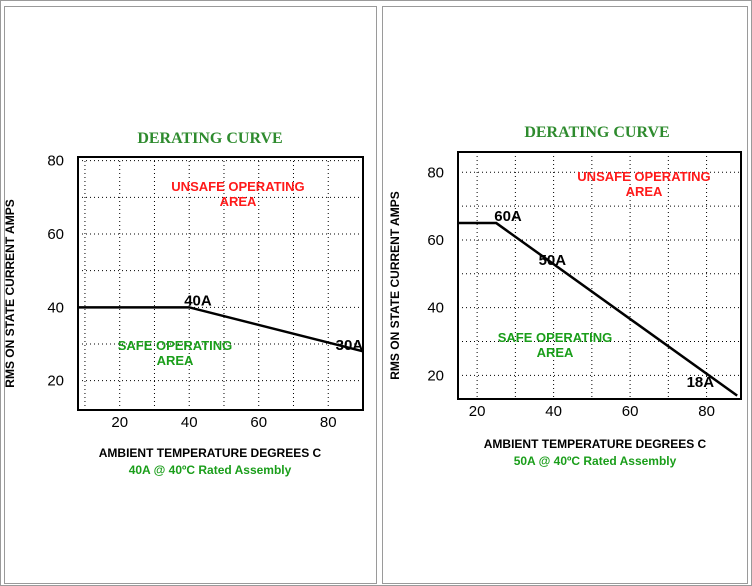  I want to click on point-label: 60A, so click(508, 216).